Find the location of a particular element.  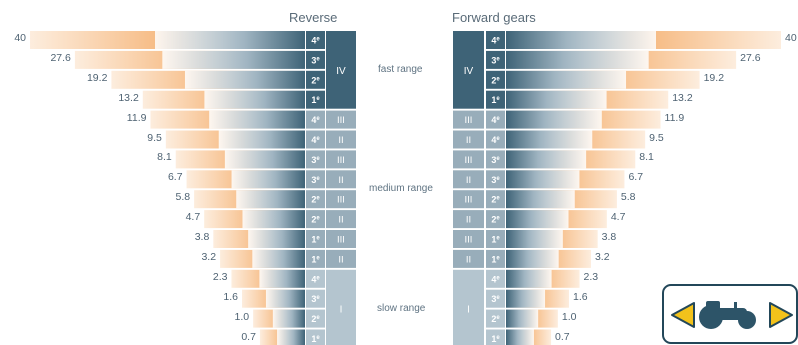

slow-range-label: slow range is located at coordinates (401, 308).